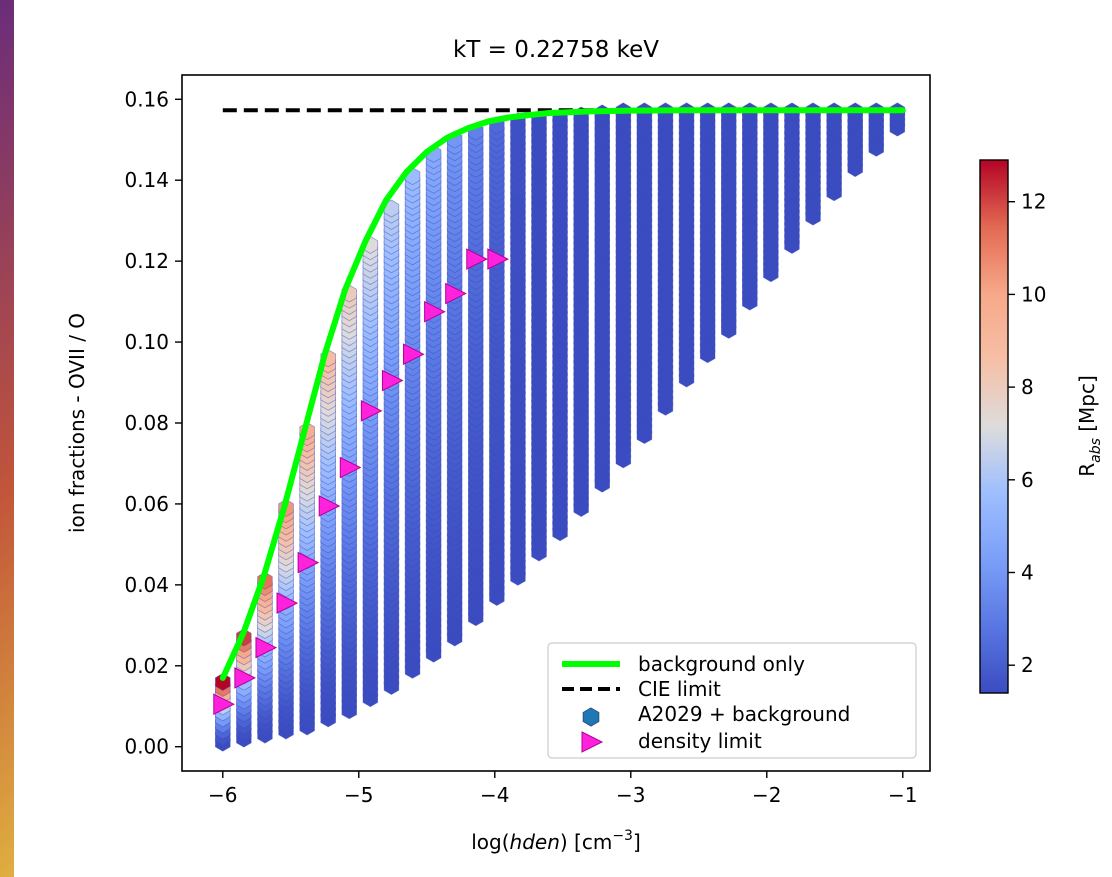 Image resolution: width=1112 pixels, height=877 pixels. What do you see at coordinates (591, 717) in the screenshot?
I see `legend-swatch-a2029` at bounding box center [591, 717].